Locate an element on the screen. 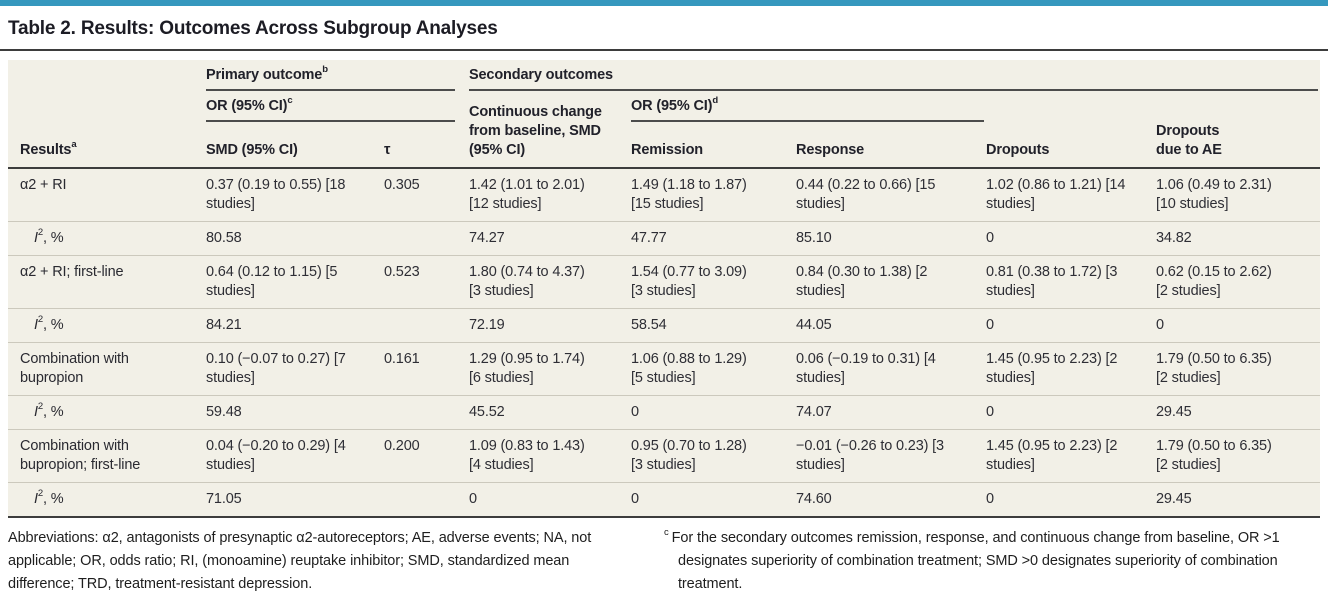 The width and height of the screenshot is (1328, 613). table-row-i2: I2, % 59.48 45.52 0 74.07 0 29.45 is located at coordinates (664, 412).